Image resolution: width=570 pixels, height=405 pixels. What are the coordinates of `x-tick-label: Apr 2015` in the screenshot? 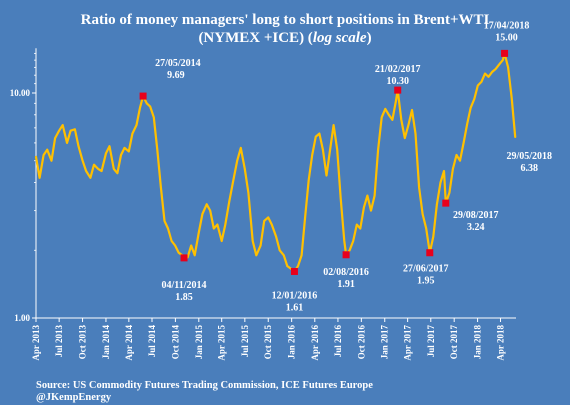 It's located at (222, 343).